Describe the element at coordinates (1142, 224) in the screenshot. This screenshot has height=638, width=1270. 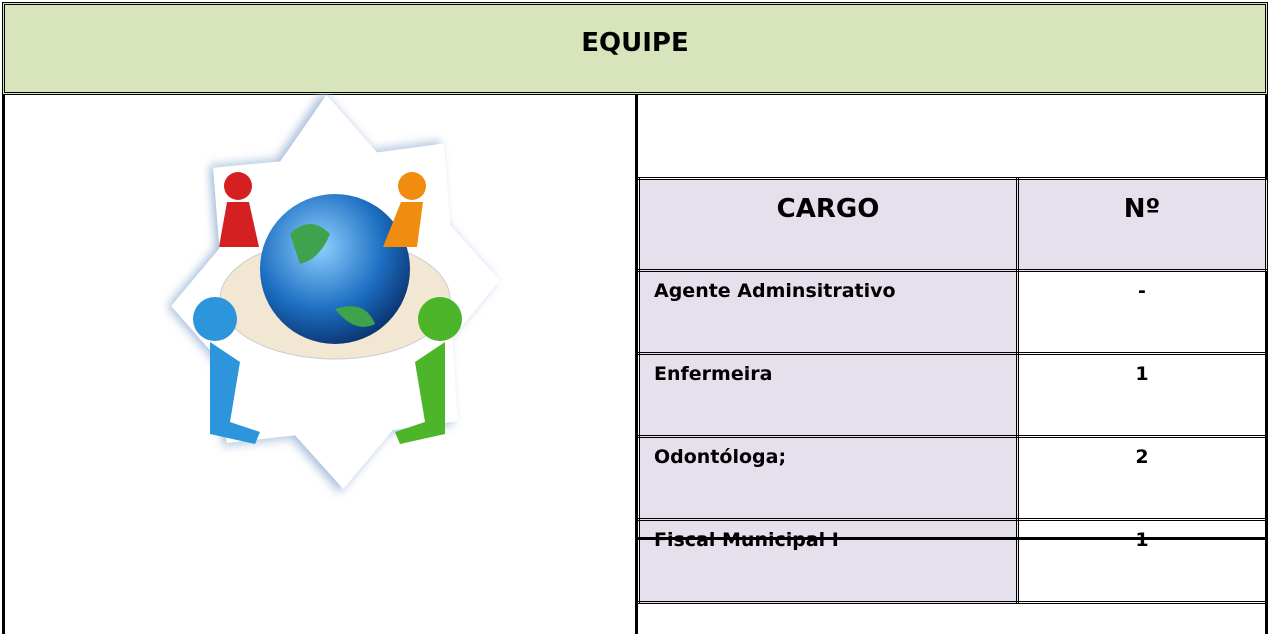
I see `header-cell: Nº` at that location.